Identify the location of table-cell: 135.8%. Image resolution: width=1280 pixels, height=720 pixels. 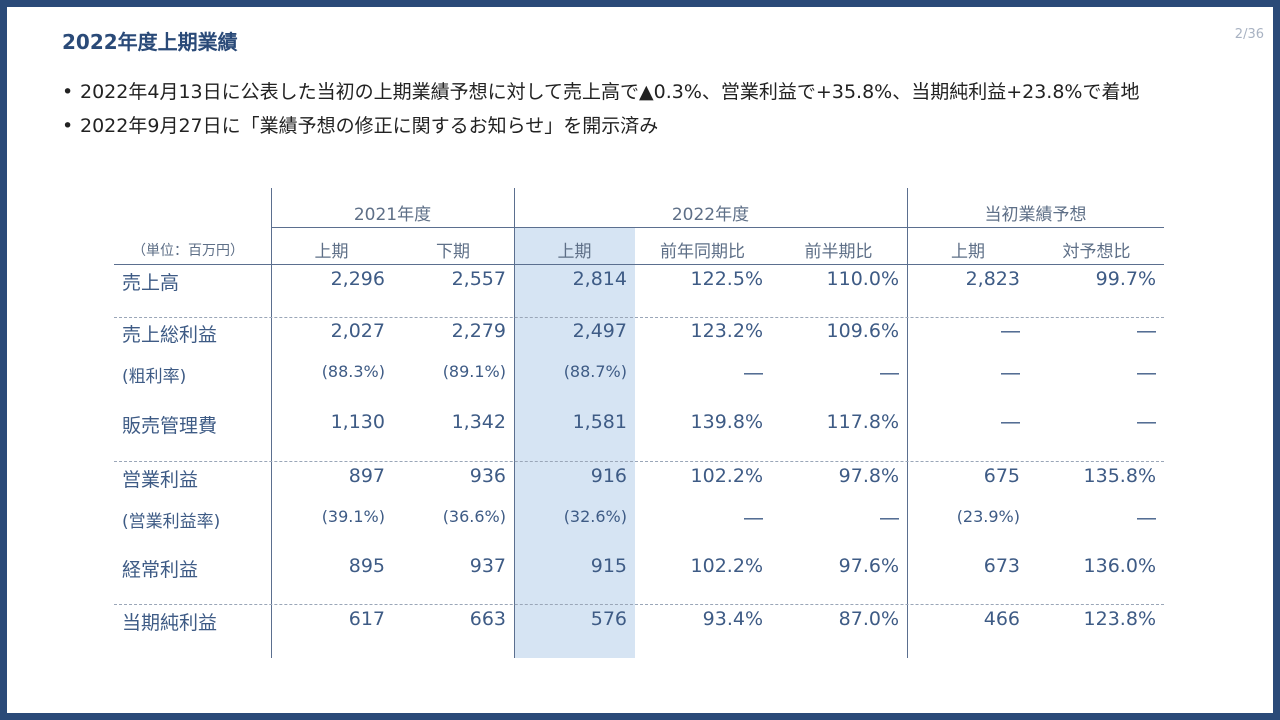
(1119, 476).